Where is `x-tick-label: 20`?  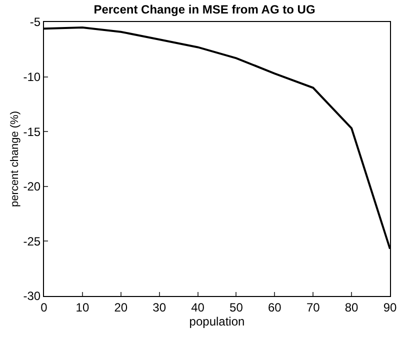
x-tick-label: 20 is located at coordinates (121, 307).